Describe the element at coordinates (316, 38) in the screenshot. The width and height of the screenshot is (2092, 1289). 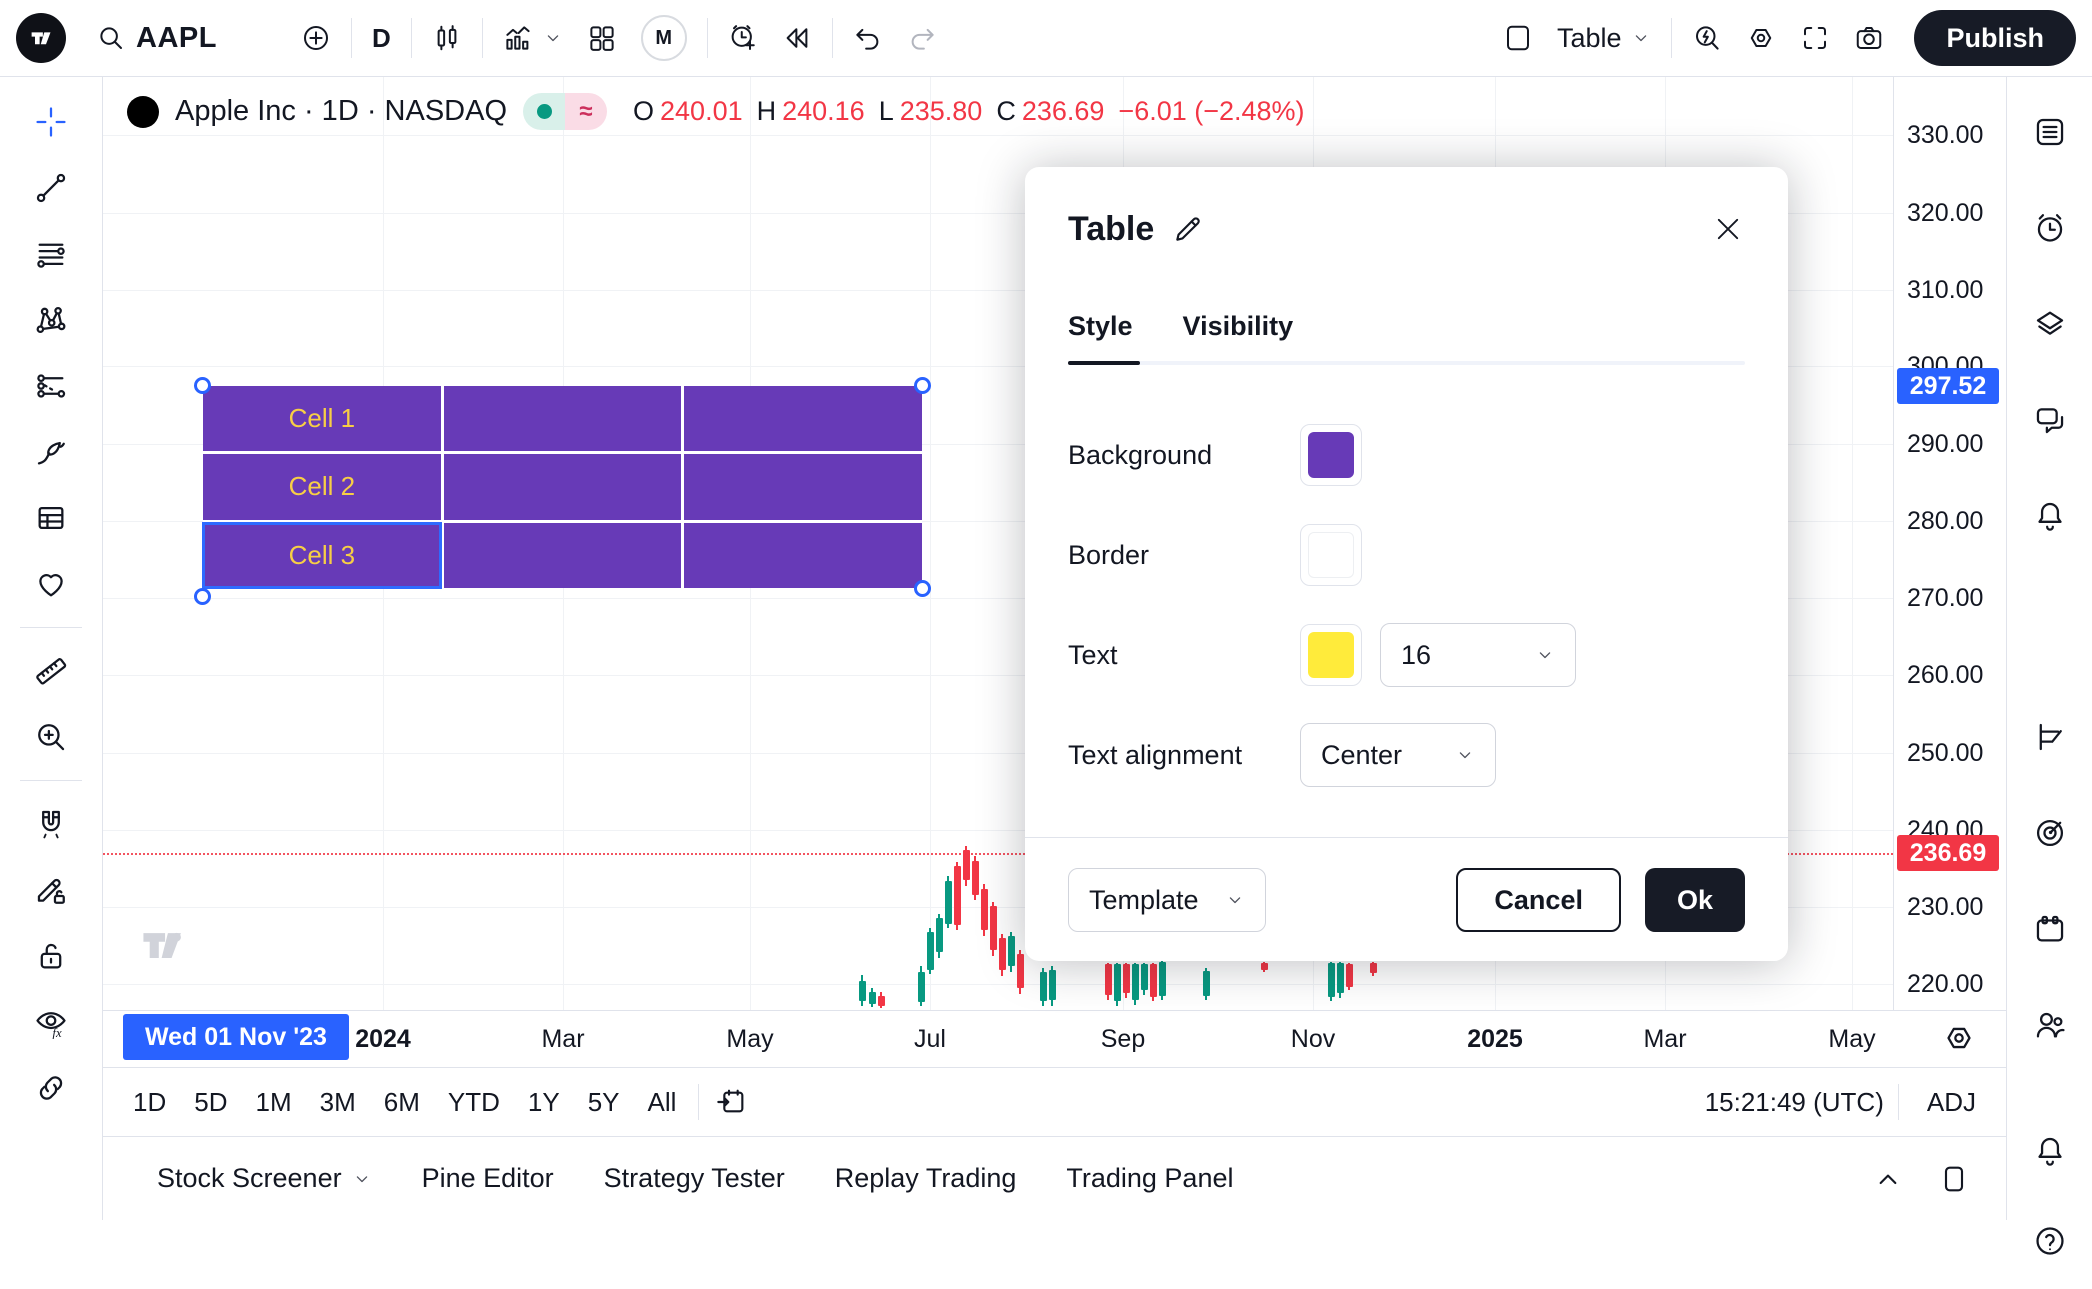
I see `compare-add-button` at that location.